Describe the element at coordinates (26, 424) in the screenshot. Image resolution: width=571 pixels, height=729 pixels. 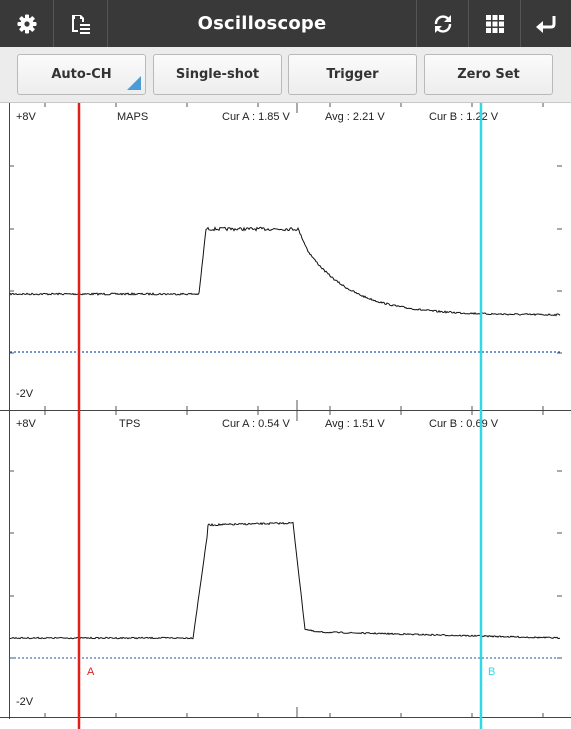
I see `channel-tps-top-label: +8V` at that location.